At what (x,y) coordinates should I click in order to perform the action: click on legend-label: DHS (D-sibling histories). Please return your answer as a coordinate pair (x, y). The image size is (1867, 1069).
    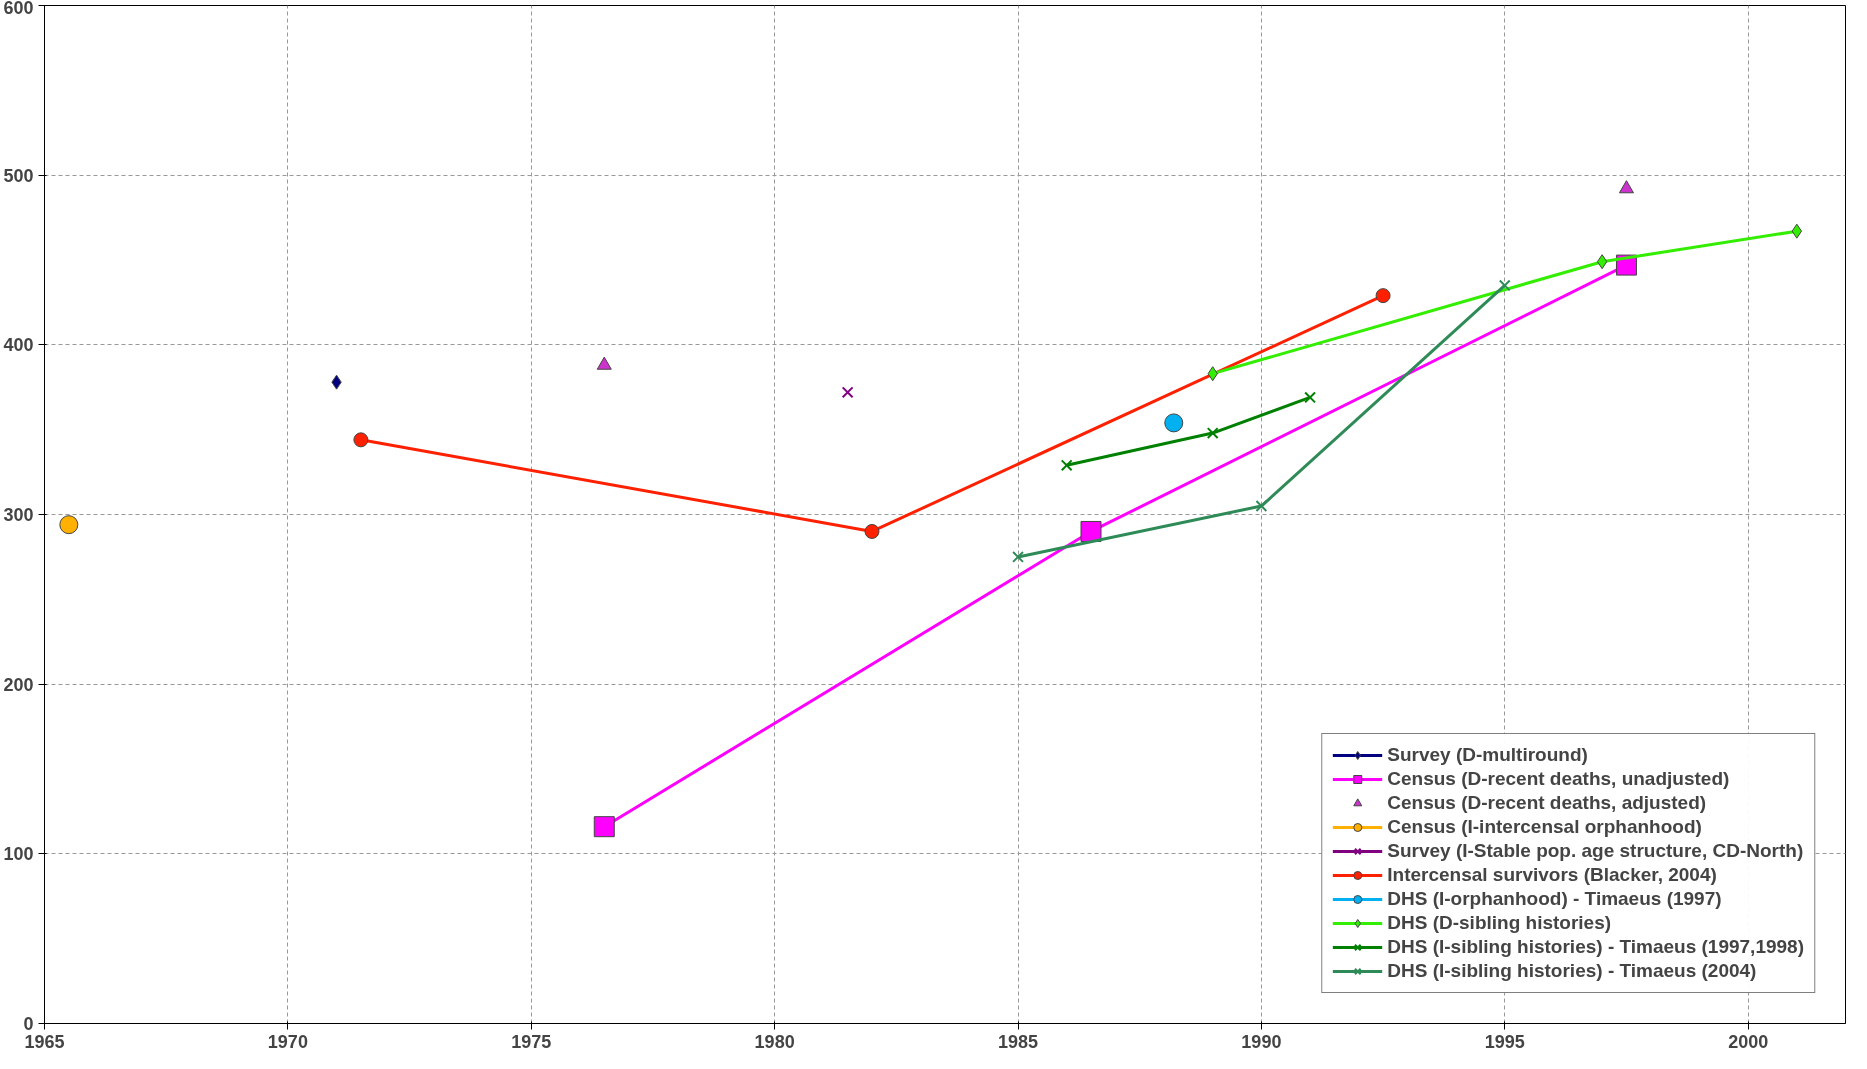
    Looking at the image, I should click on (1499, 923).